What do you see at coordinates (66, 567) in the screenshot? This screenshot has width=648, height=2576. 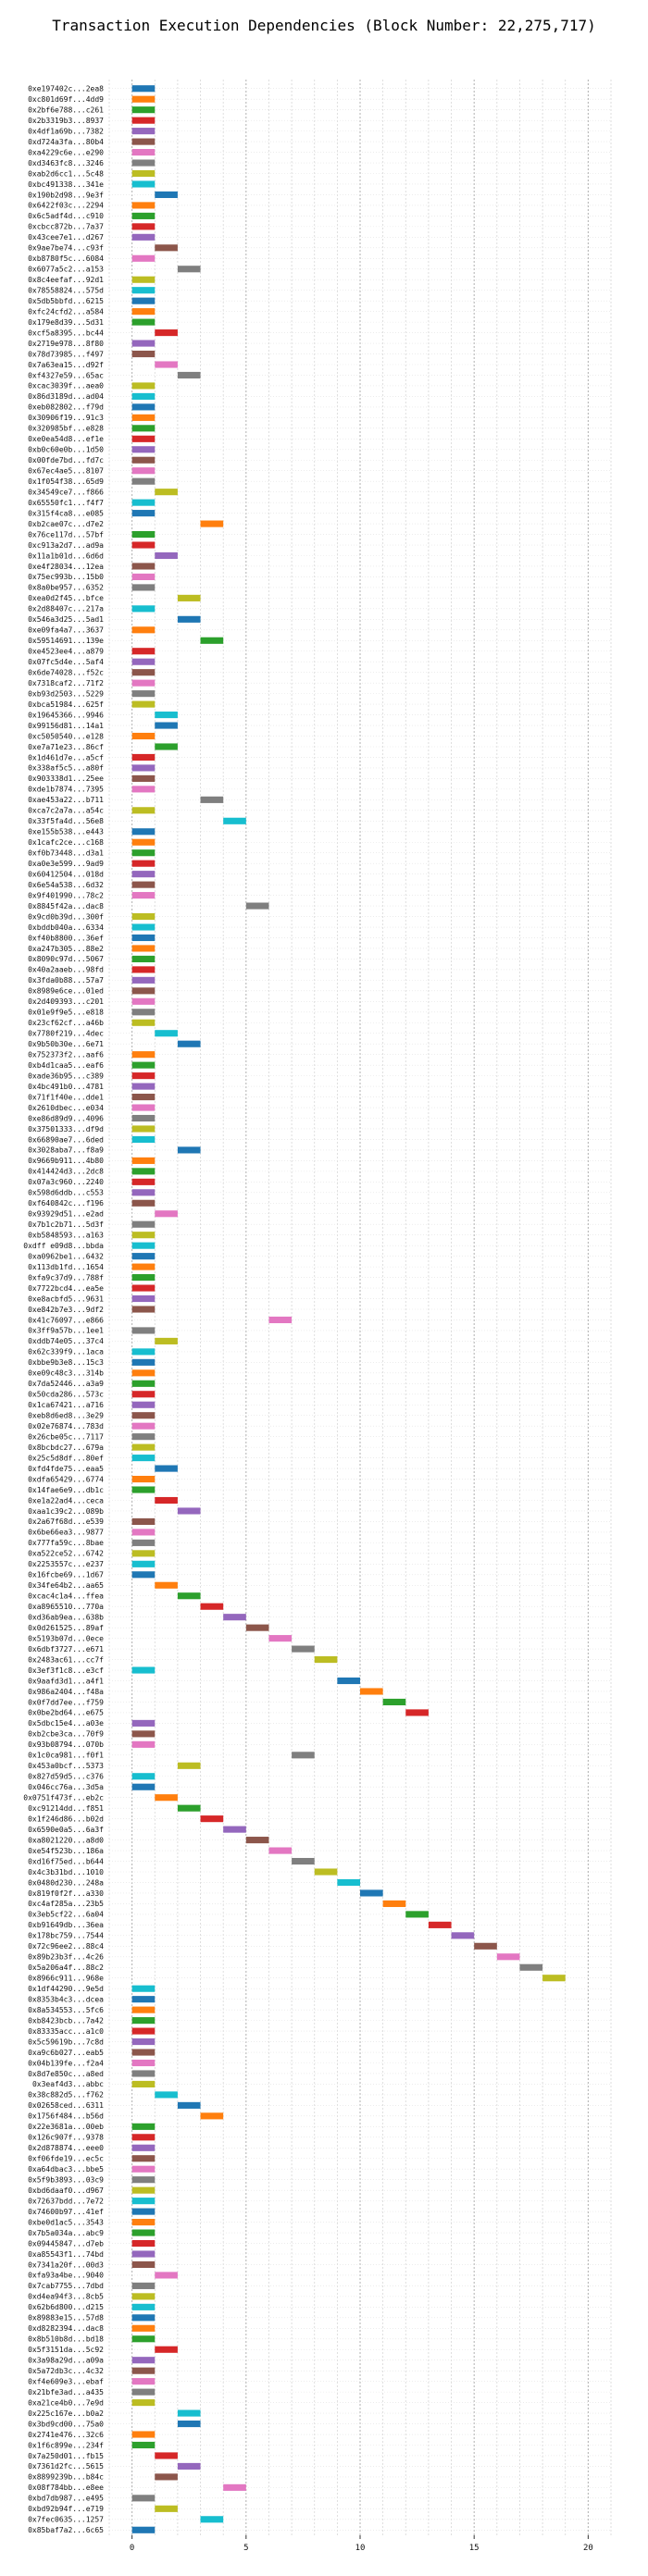 I see `y-tick-label: 0xe4f28034...12ea` at bounding box center [66, 567].